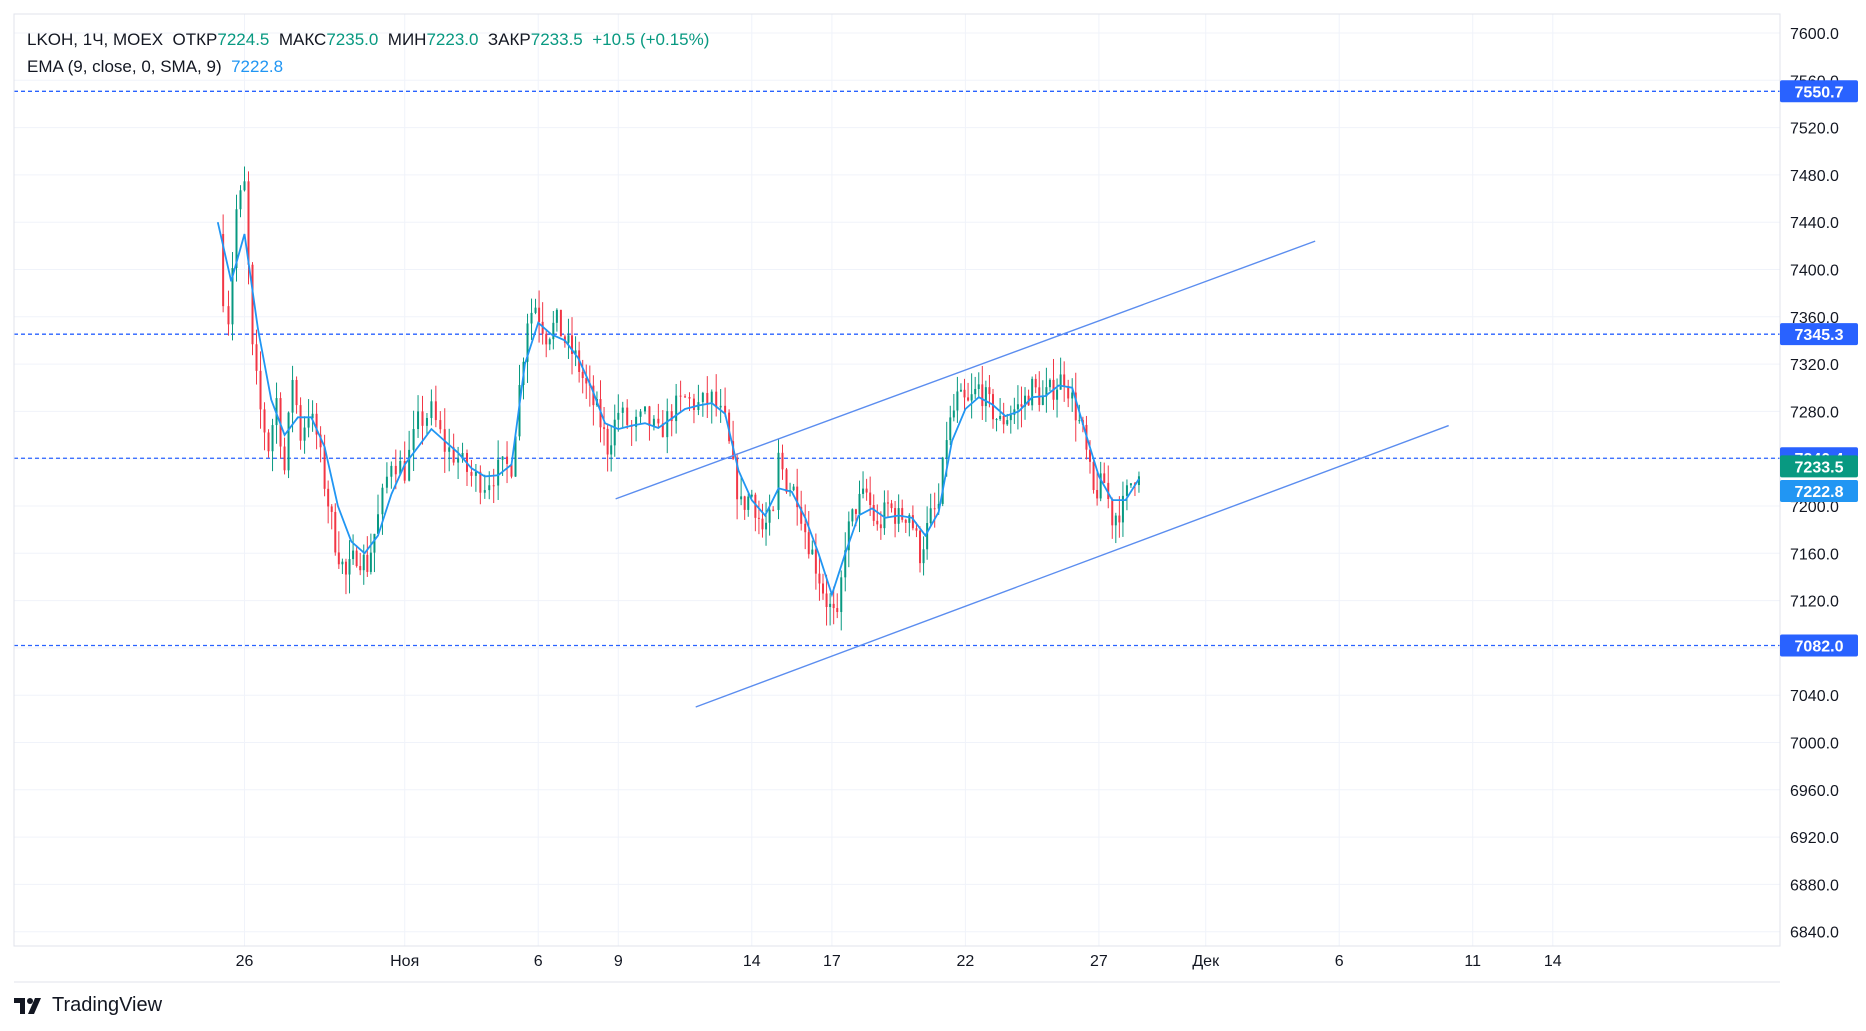  What do you see at coordinates (50, 39) in the screenshot?
I see `symbol-name: LKOH` at bounding box center [50, 39].